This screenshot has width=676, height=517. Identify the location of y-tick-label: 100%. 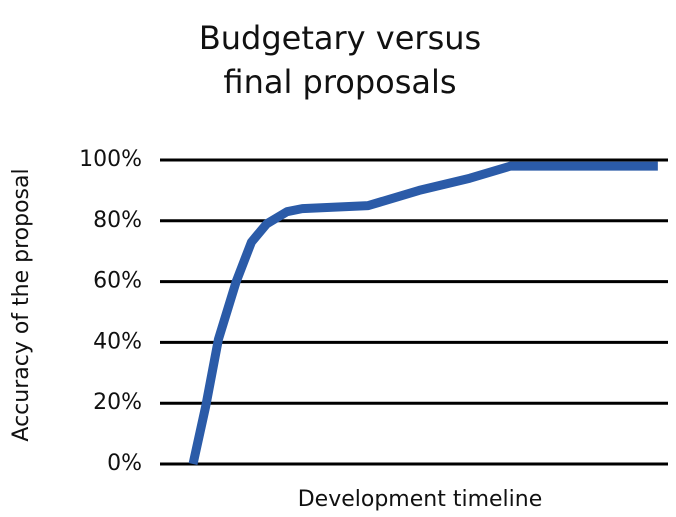
(110, 159).